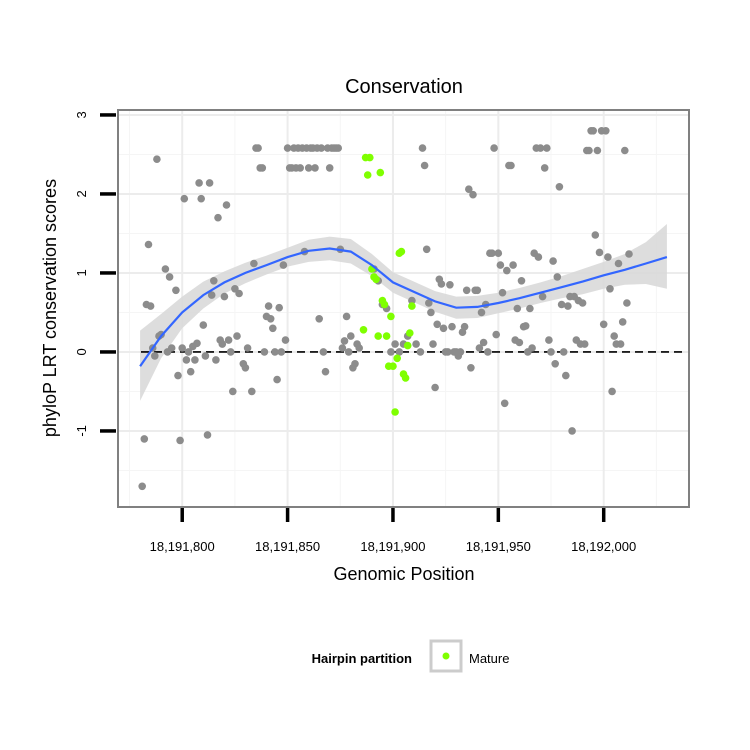 The height and width of the screenshot is (750, 750). Describe the element at coordinates (287, 546) in the screenshot. I see `x-tick-label-1: 18,191,850` at that location.